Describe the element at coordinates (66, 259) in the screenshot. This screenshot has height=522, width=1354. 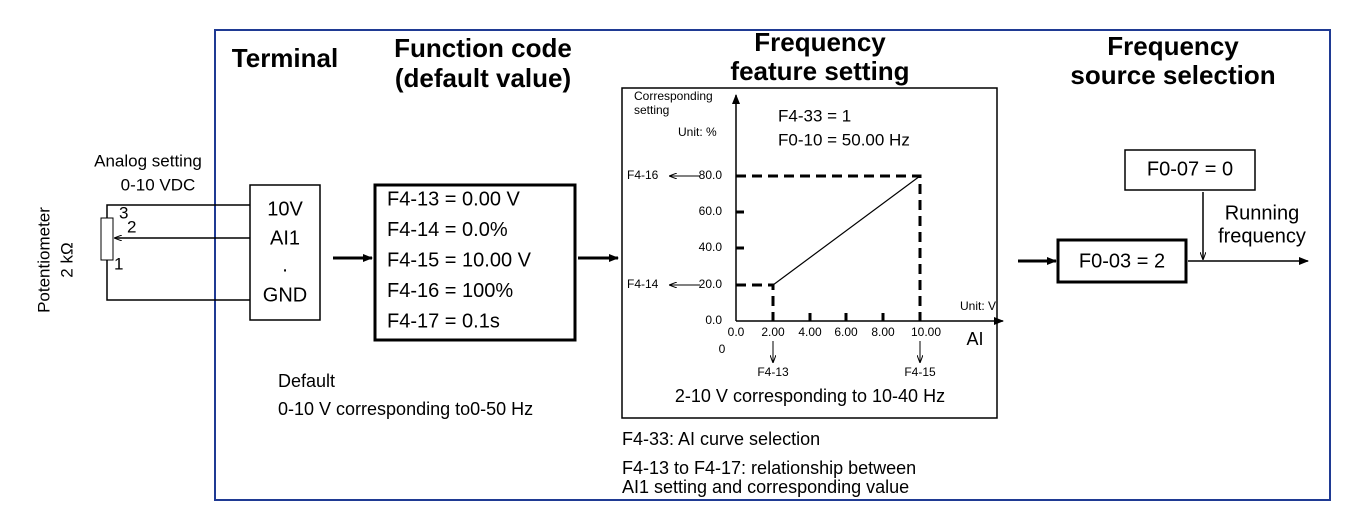
I see `pot-label: 2 kΩ` at that location.